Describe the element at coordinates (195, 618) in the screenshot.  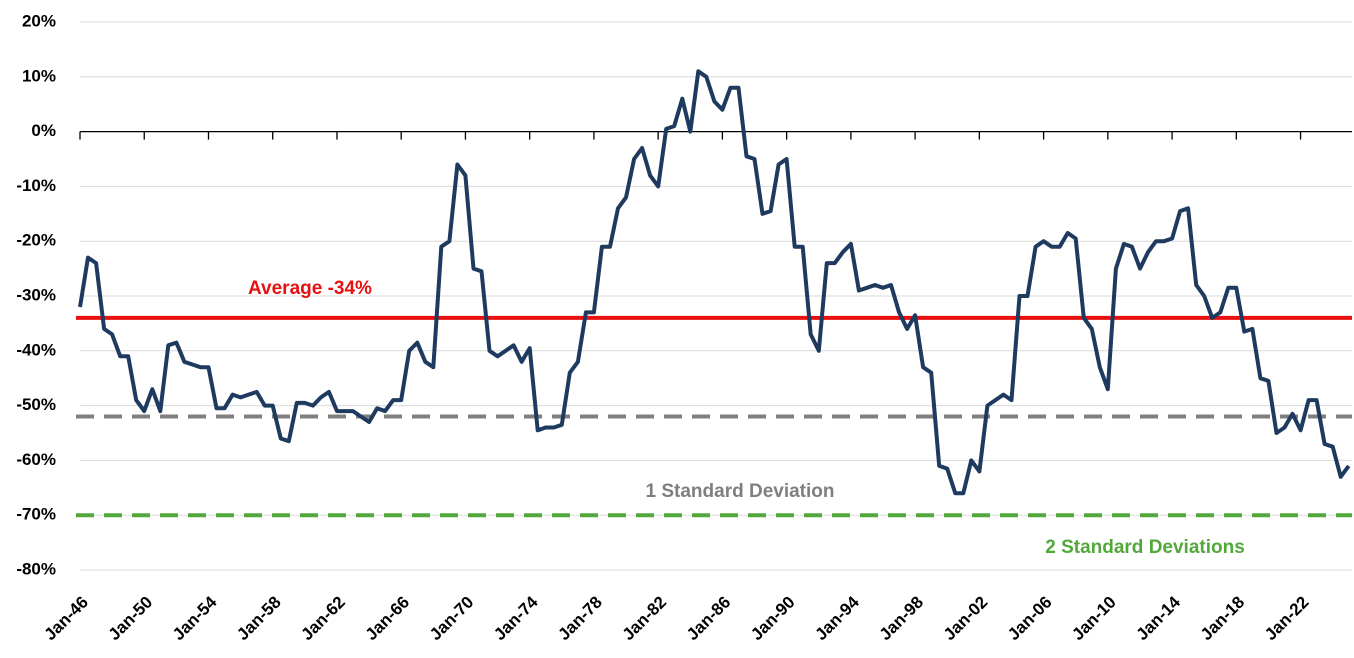
I see `x-tick-label: Jan-54` at that location.